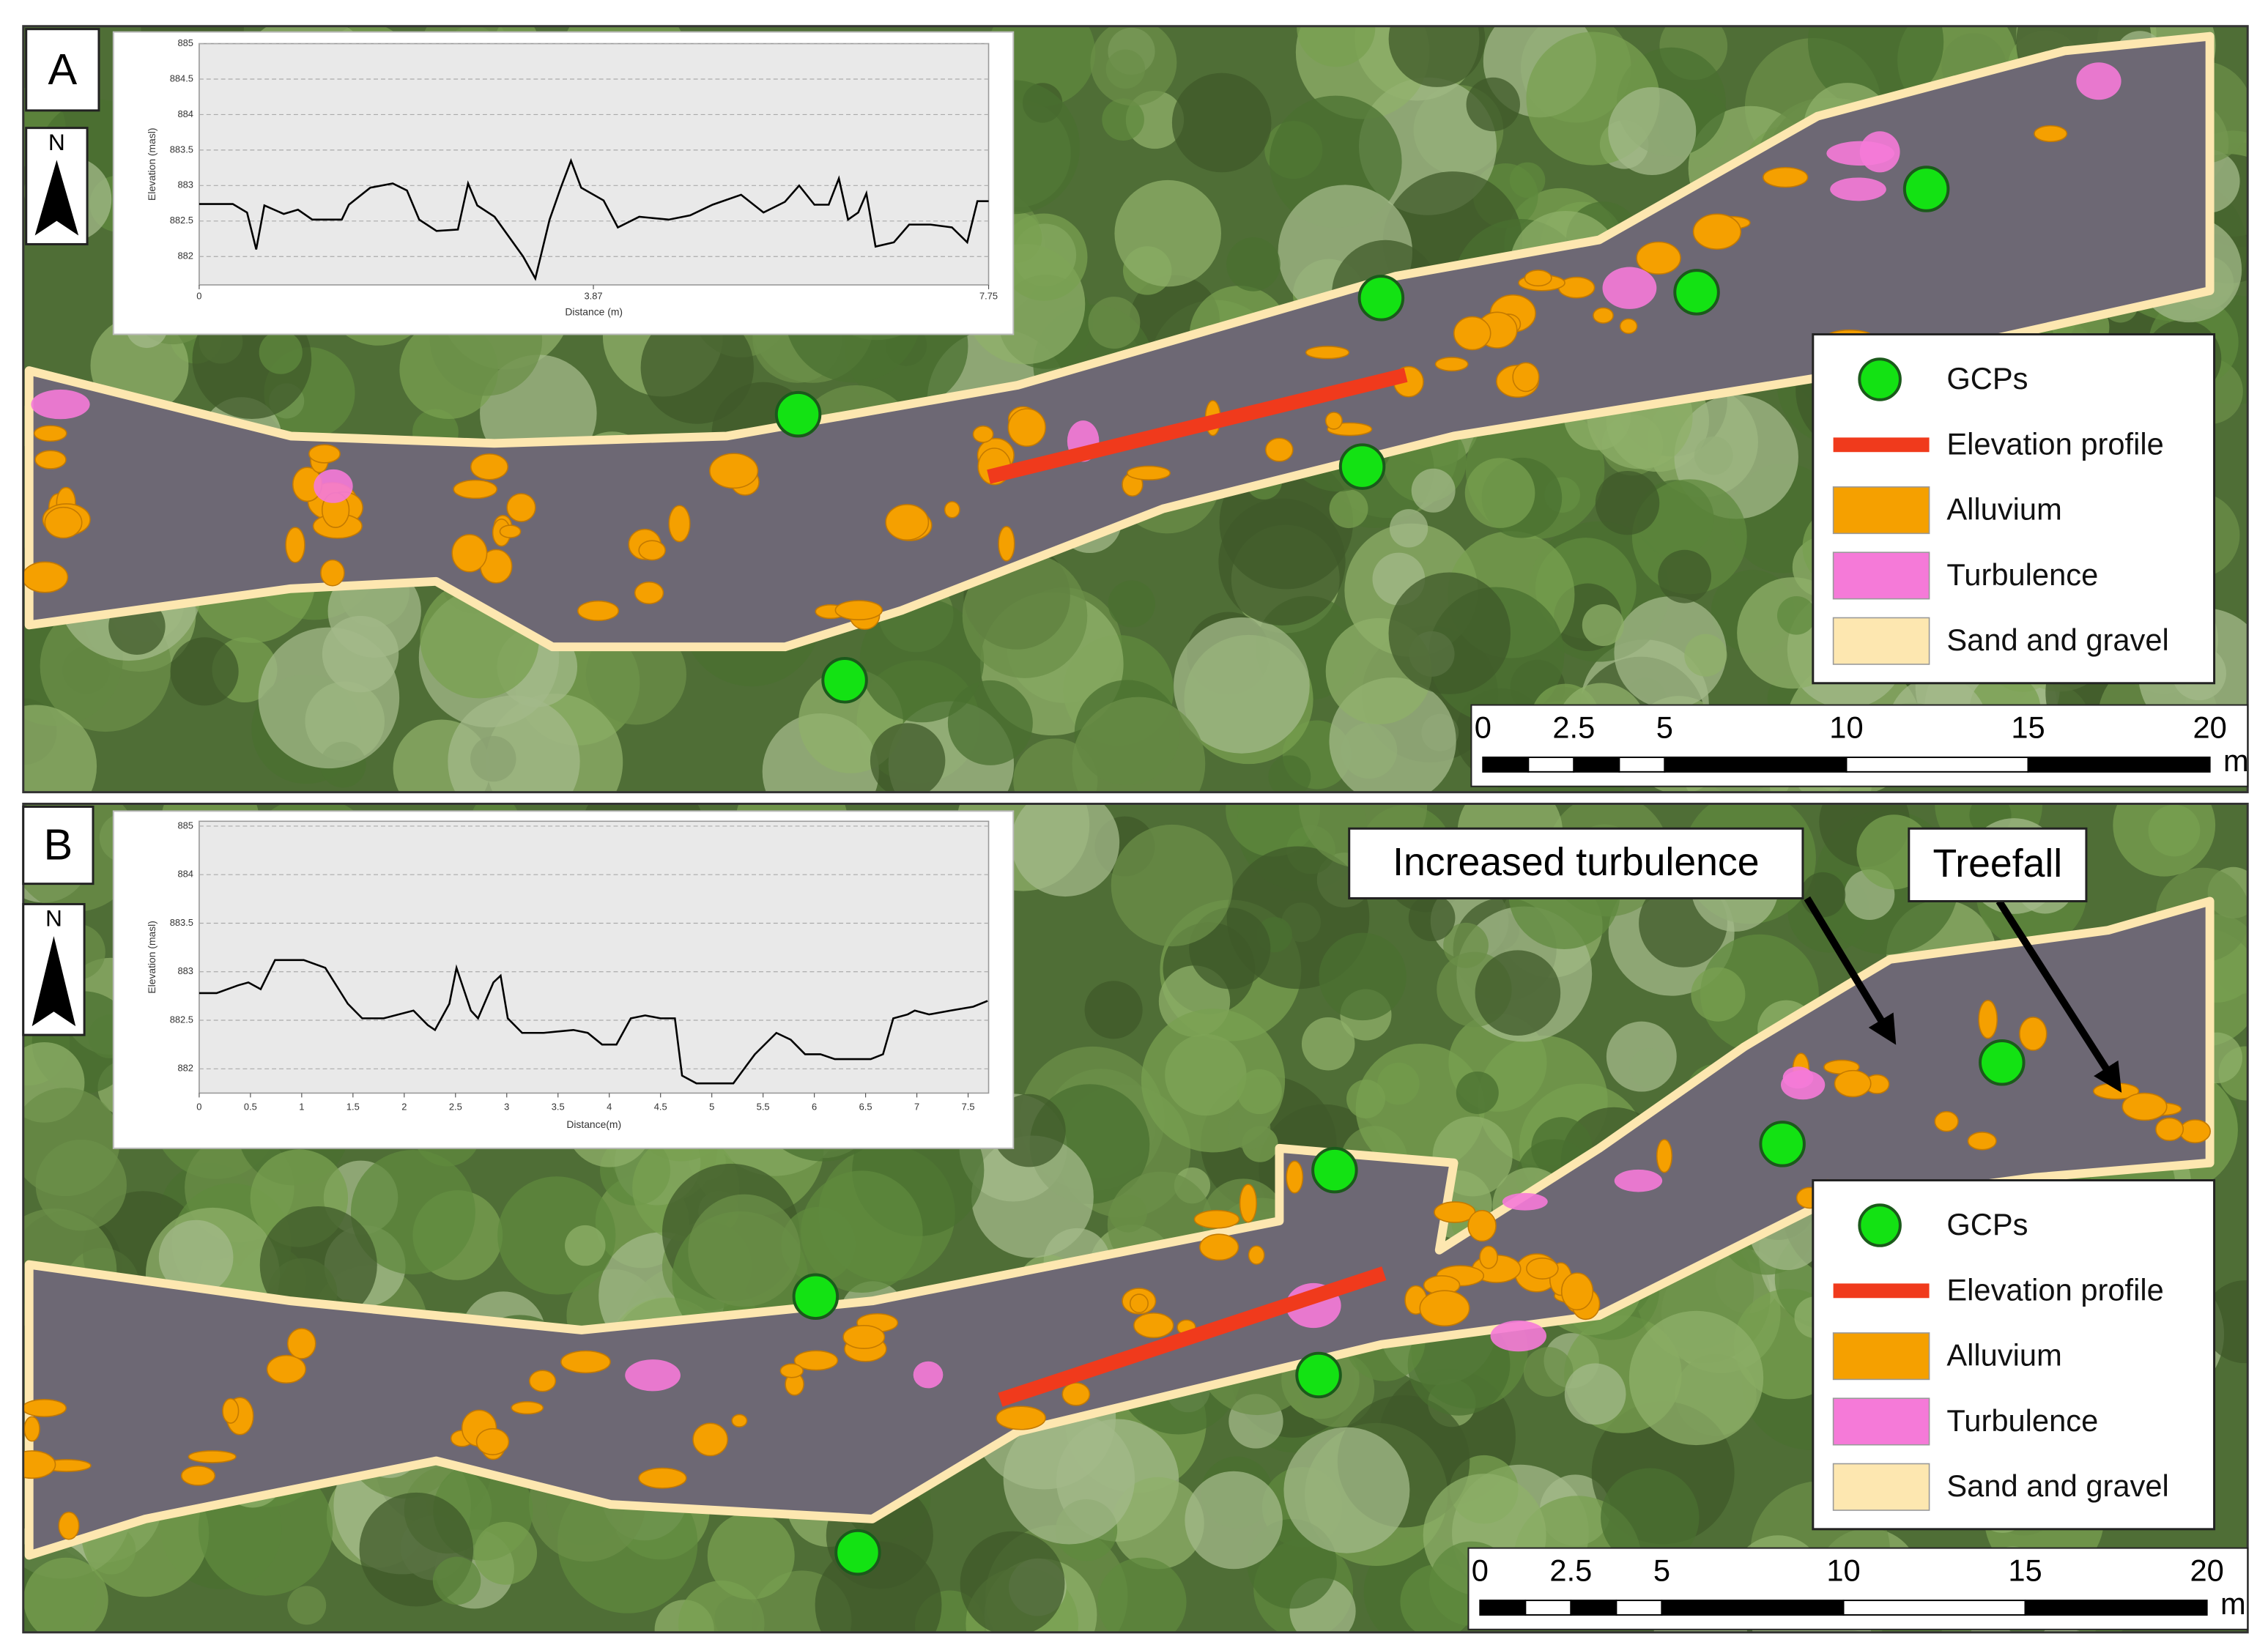  Describe the element at coordinates (62, 69) in the screenshot. I see `panel-label: A` at that location.